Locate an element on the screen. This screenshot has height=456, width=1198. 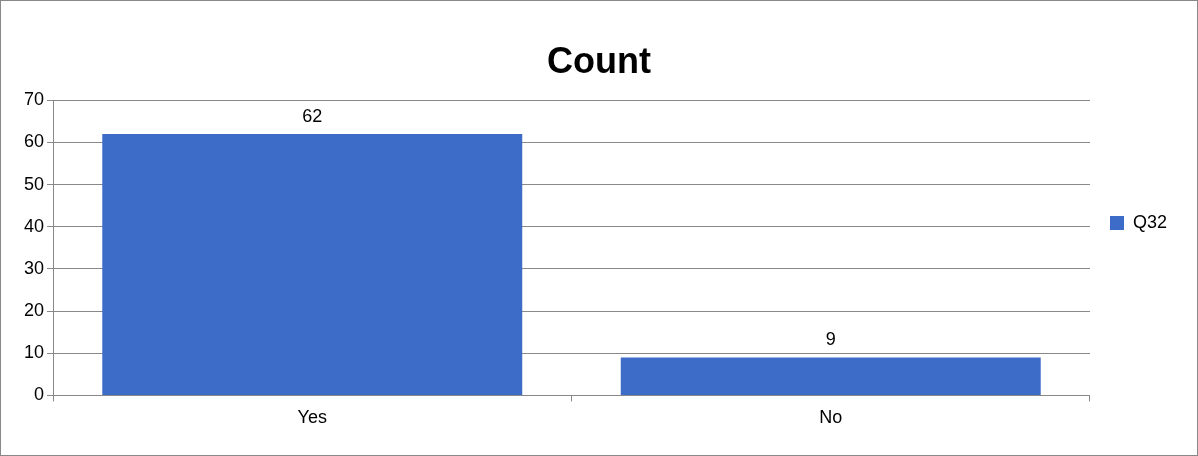
x-tick-label: Yes is located at coordinates (312, 417).